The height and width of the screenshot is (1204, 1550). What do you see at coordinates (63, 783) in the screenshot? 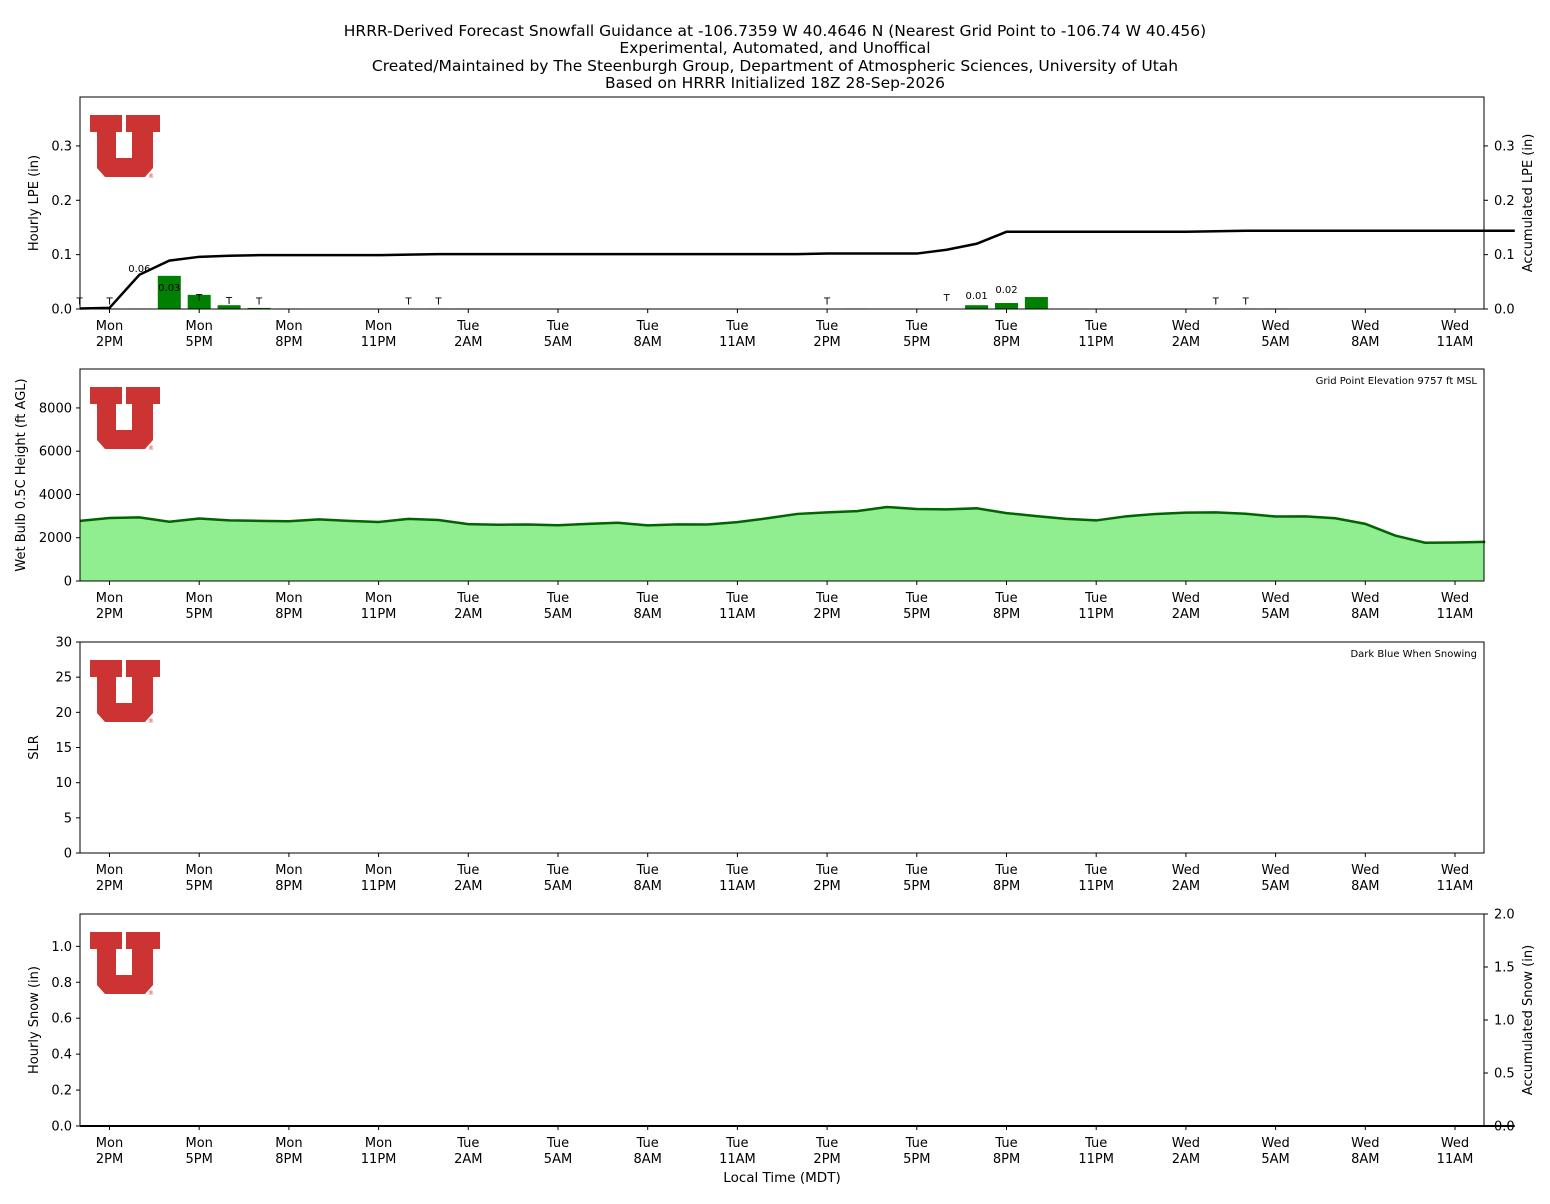
I see `y-tick-label: 10` at bounding box center [63, 783].